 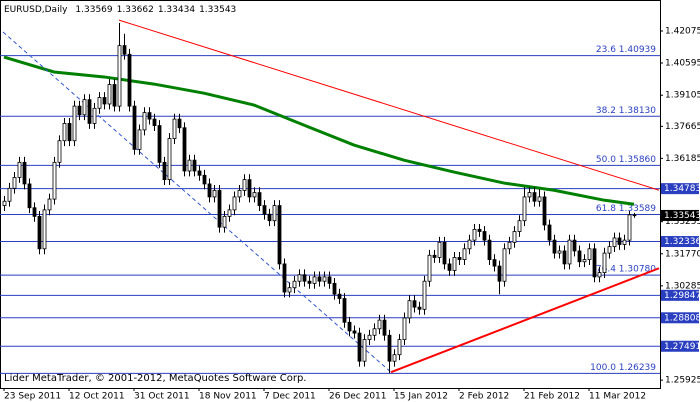 I want to click on x-tick-label: 21 Feb 2012, so click(x=552, y=397).